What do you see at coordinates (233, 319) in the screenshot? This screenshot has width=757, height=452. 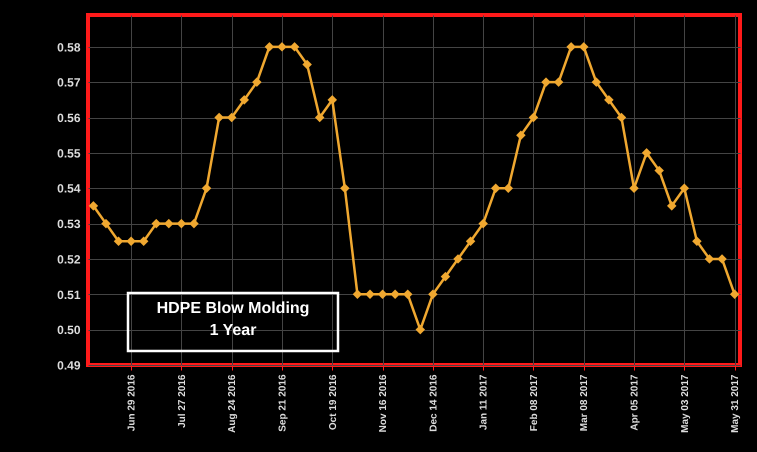 I see `annotation: HDPE Blow Molding 1 Year` at bounding box center [233, 319].